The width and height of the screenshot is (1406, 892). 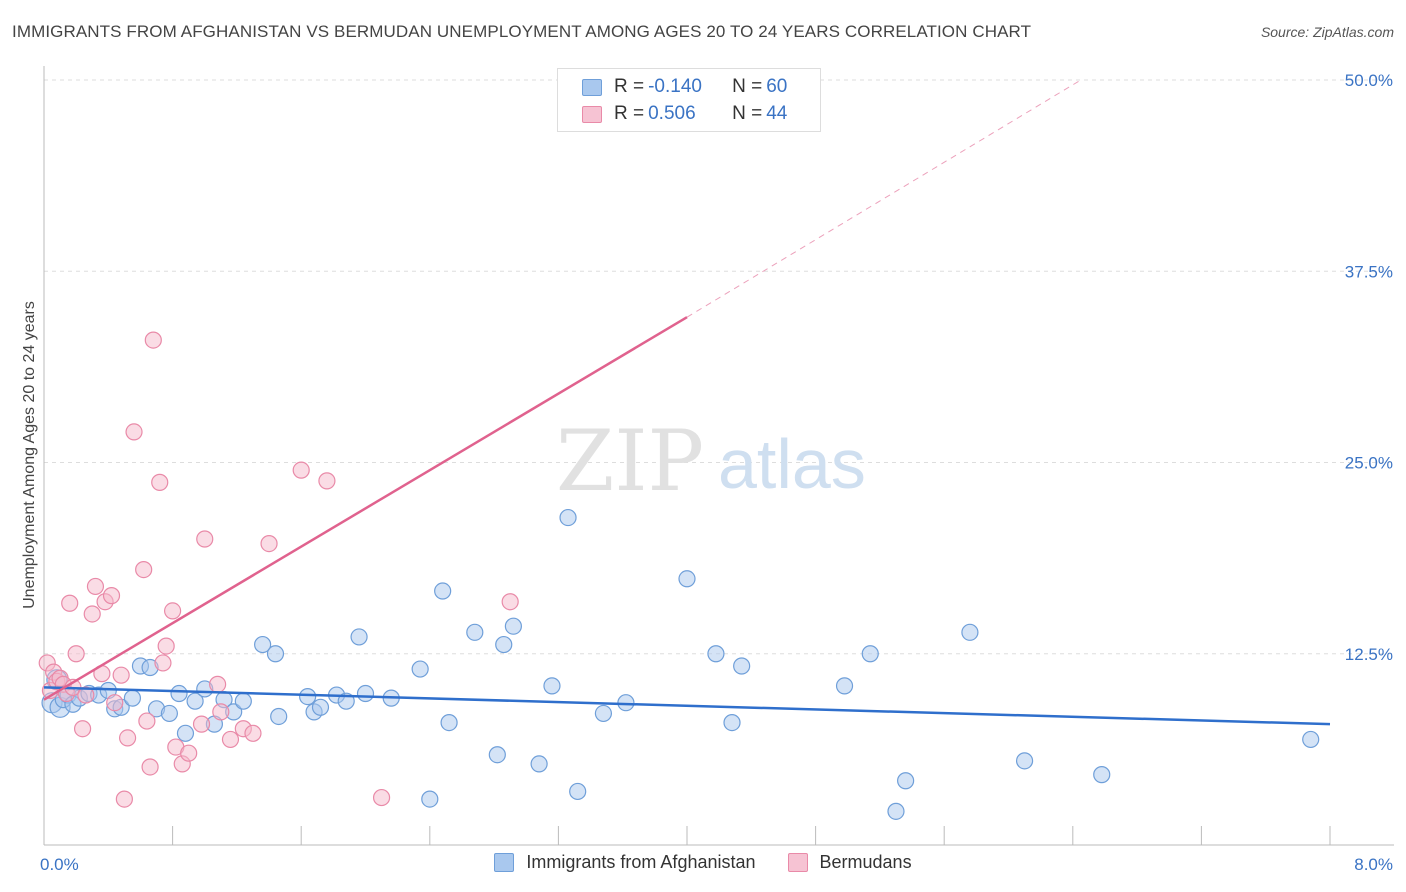 I want to click on stats-row-bermudans: R = 0.506 N = 44, so click(x=684, y=114).